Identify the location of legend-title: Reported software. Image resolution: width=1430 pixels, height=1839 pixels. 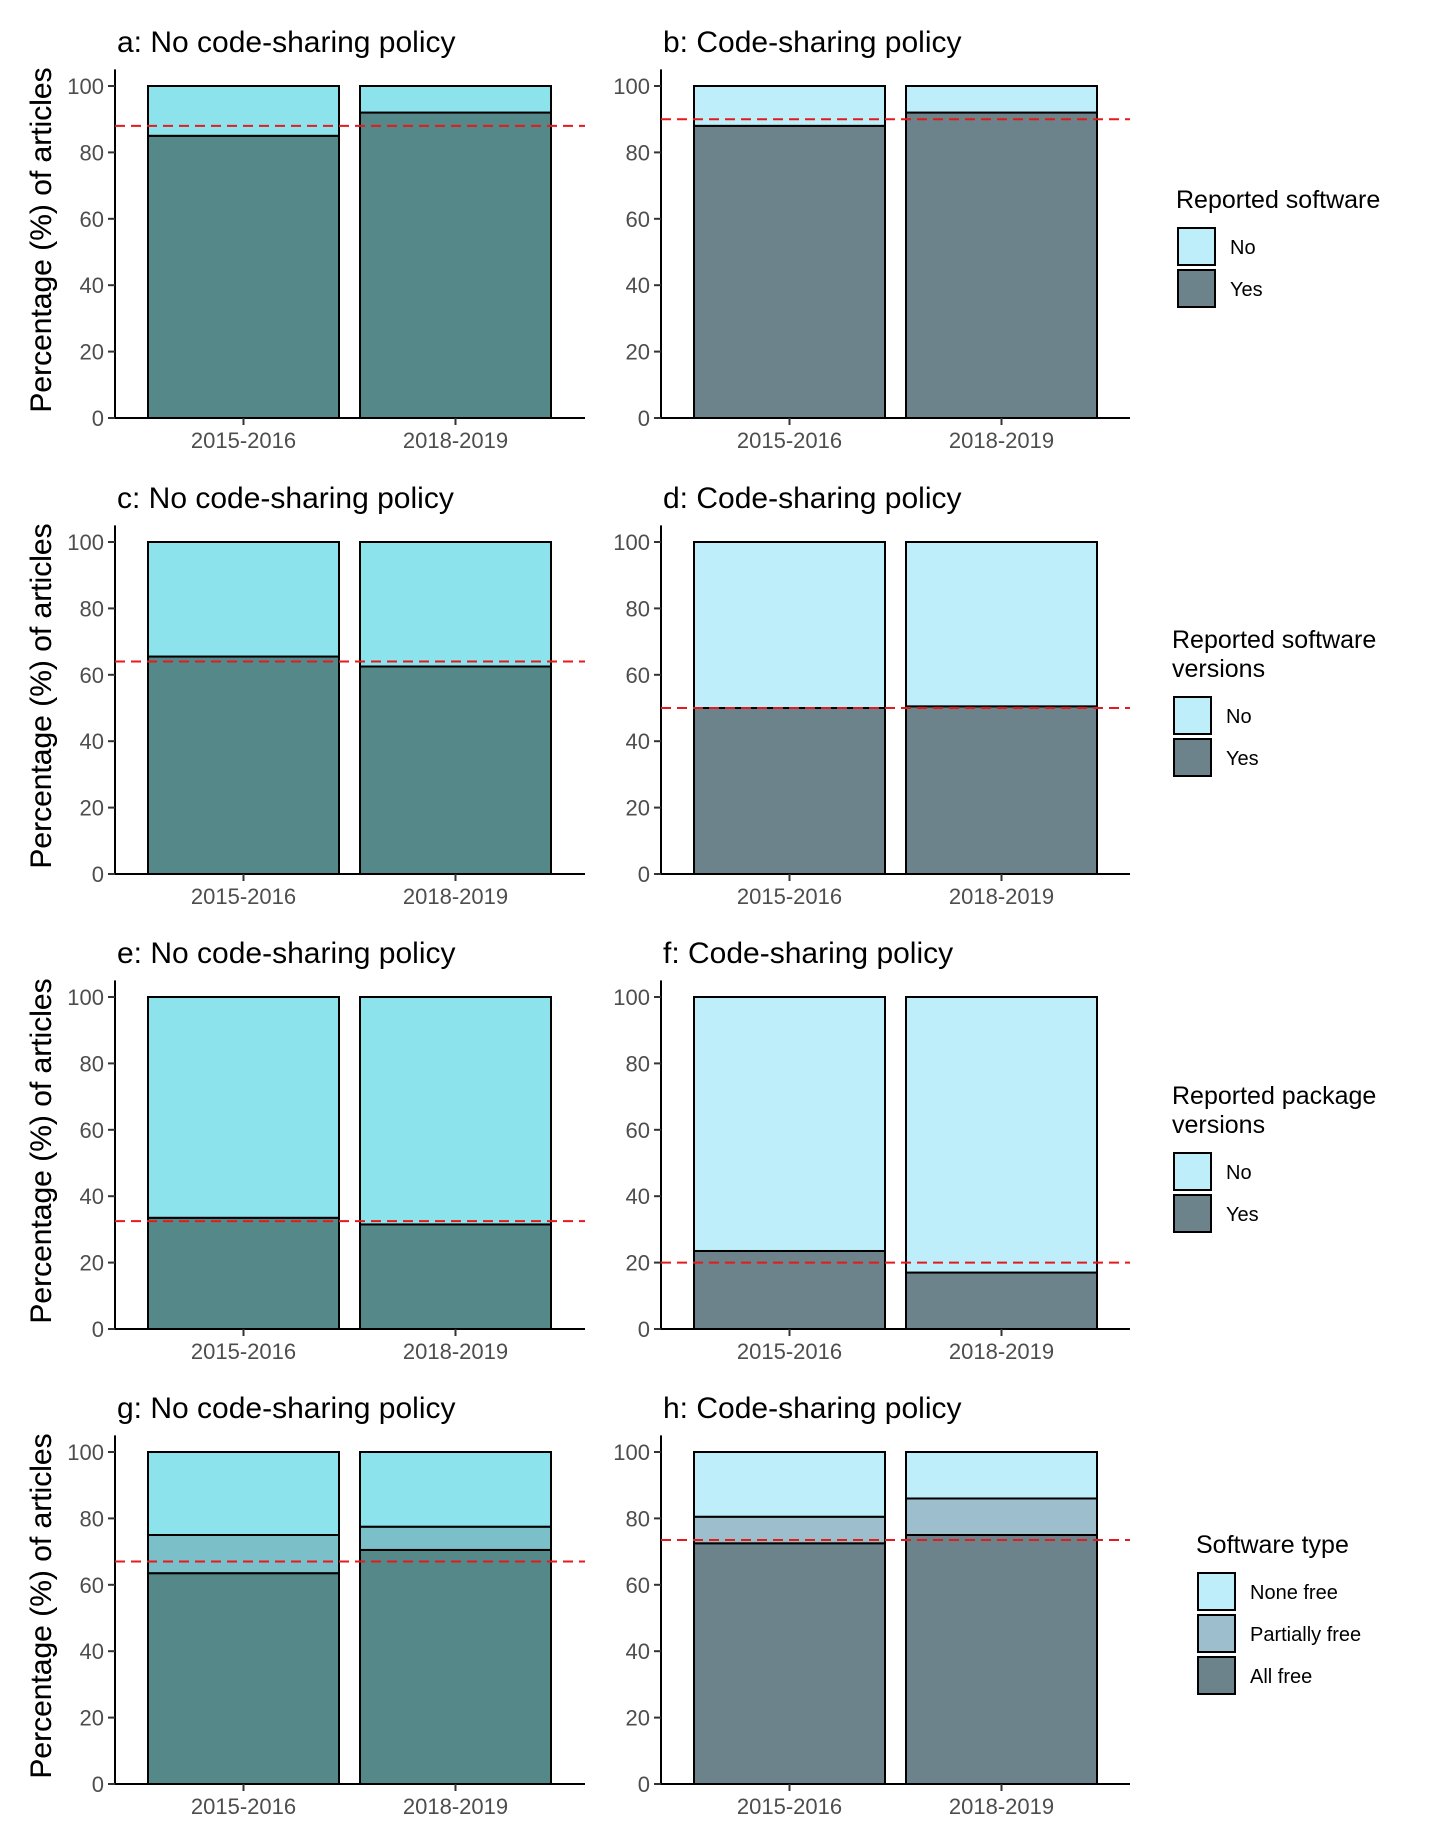
(1278, 200).